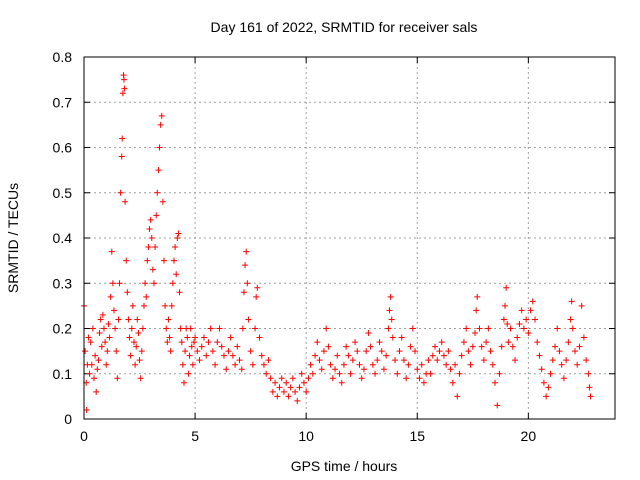 The height and width of the screenshot is (480, 640). I want to click on x-tick-label: 0, so click(84, 436).